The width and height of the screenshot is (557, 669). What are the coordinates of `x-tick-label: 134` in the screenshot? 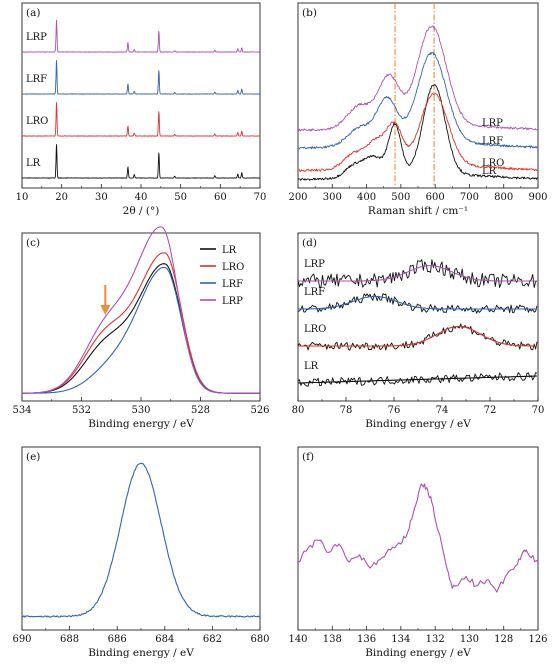 It's located at (400, 639).